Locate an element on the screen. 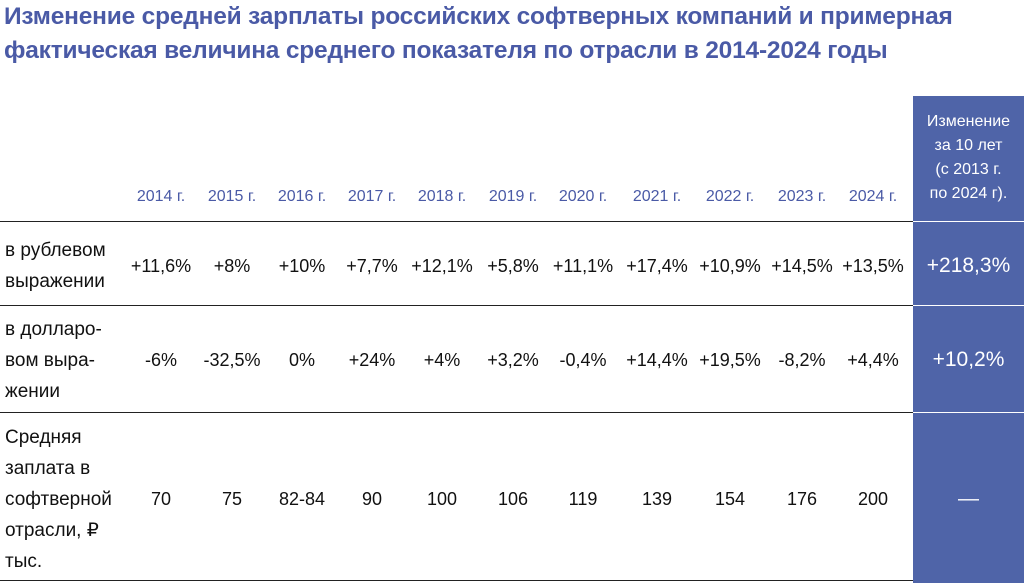  change-header-line: (с 2013 г. is located at coordinates (968, 169).